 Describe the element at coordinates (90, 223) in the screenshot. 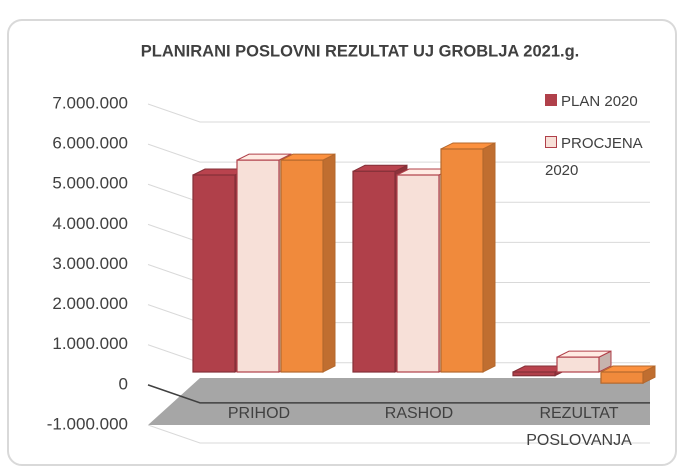

I see `y-tick-label: 4.000.000` at that location.